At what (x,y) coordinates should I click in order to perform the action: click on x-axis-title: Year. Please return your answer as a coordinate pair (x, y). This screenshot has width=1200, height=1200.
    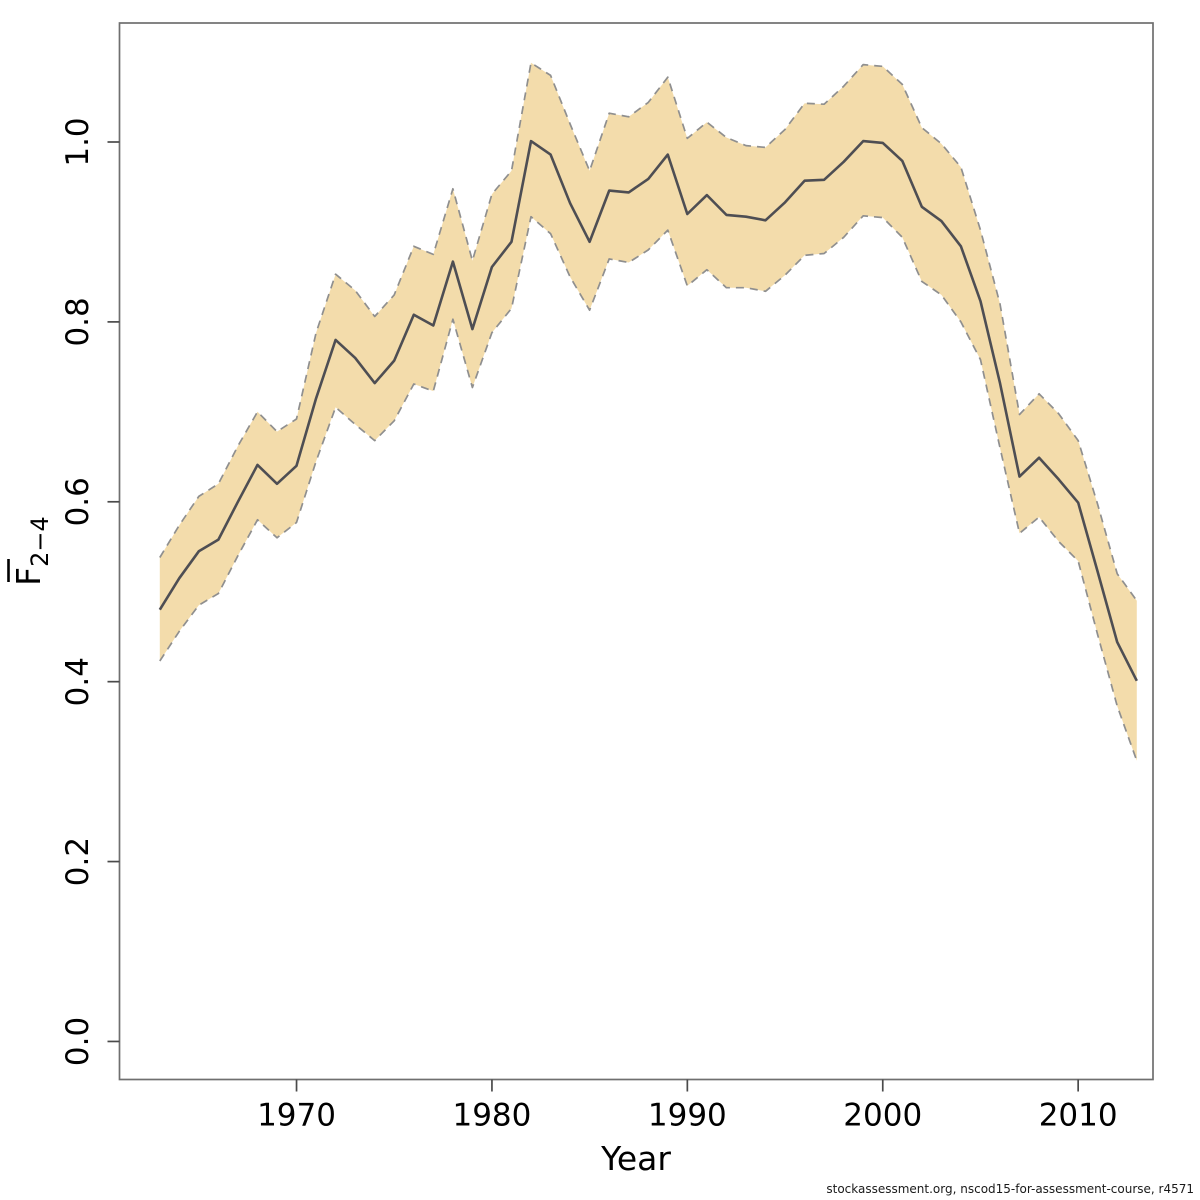
    Looking at the image, I should click on (635, 1158).